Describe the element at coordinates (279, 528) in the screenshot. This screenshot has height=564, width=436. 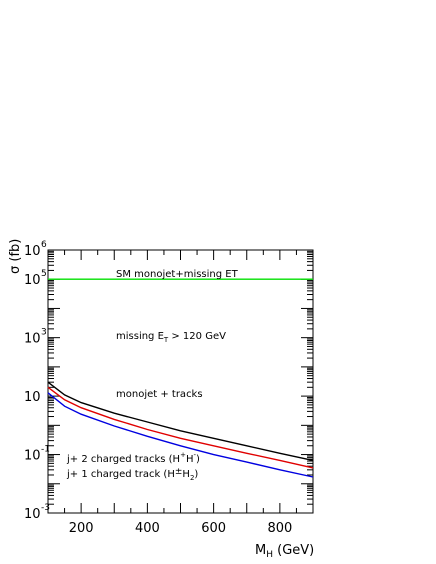
I see `x-tick-label: 800` at that location.